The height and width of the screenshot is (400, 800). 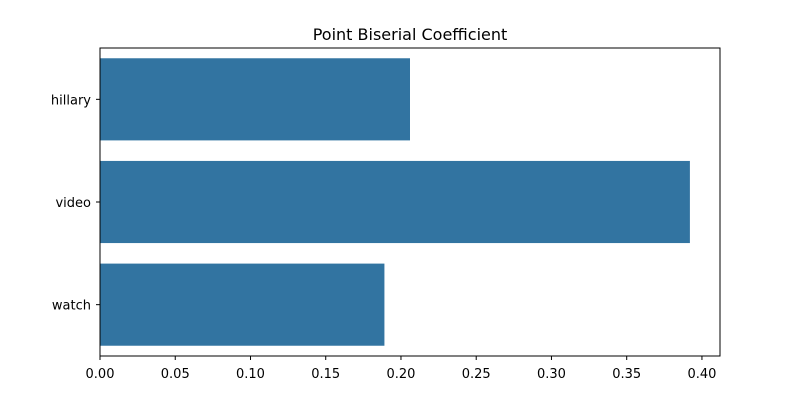 What do you see at coordinates (701, 374) in the screenshot?
I see `x-tick-label: 0.40` at bounding box center [701, 374].